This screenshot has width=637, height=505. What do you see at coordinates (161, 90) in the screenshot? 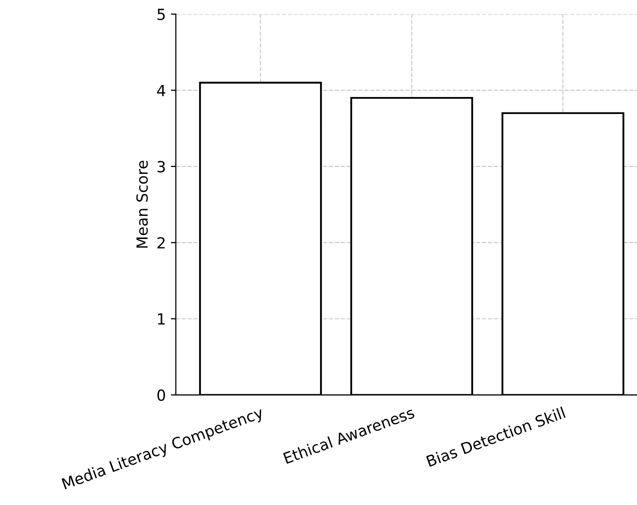
I see `y-tick-label: 4` at bounding box center [161, 90].